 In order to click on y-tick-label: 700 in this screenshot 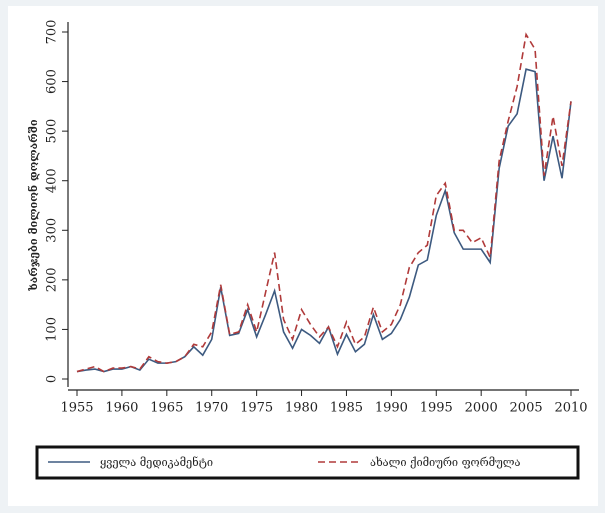, I will do `click(52, 32)`.